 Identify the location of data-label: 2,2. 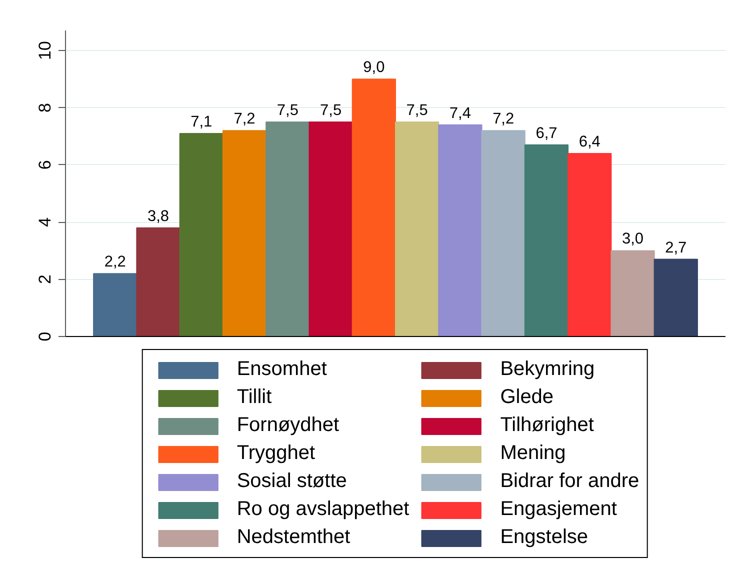
(115, 262).